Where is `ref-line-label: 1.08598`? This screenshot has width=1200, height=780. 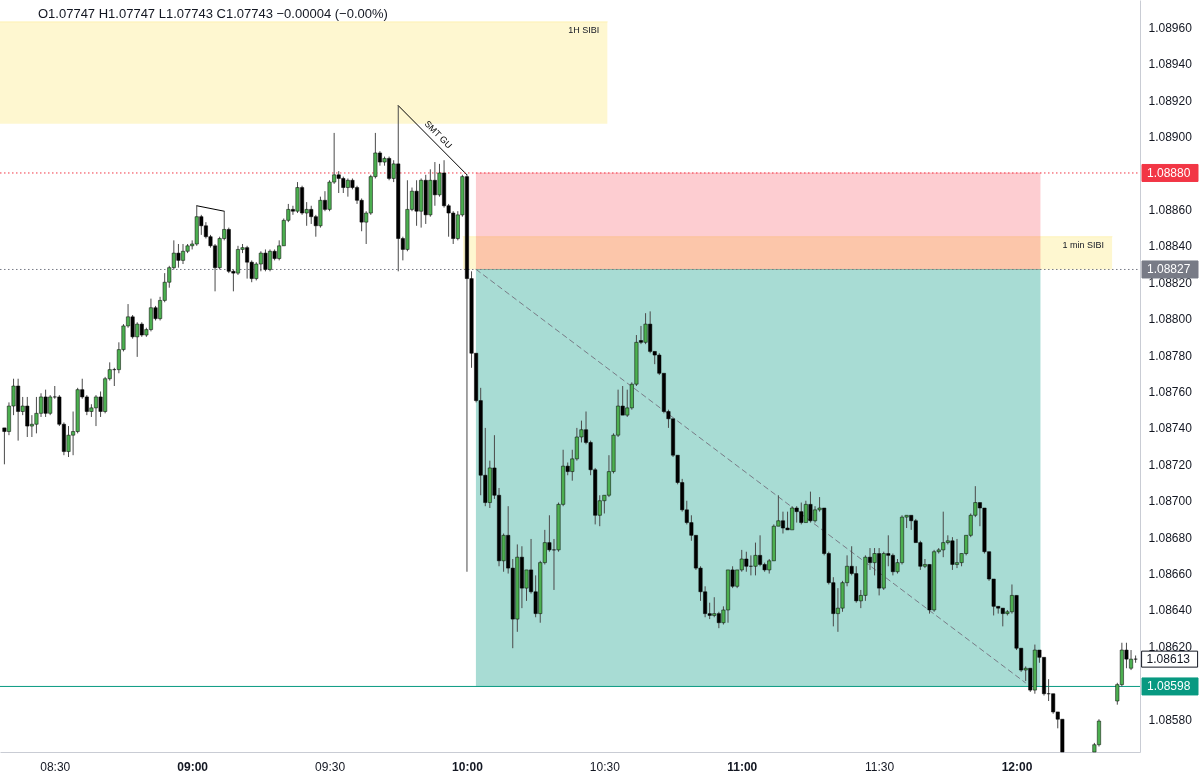 ref-line-label: 1.08598 is located at coordinates (1169, 686).